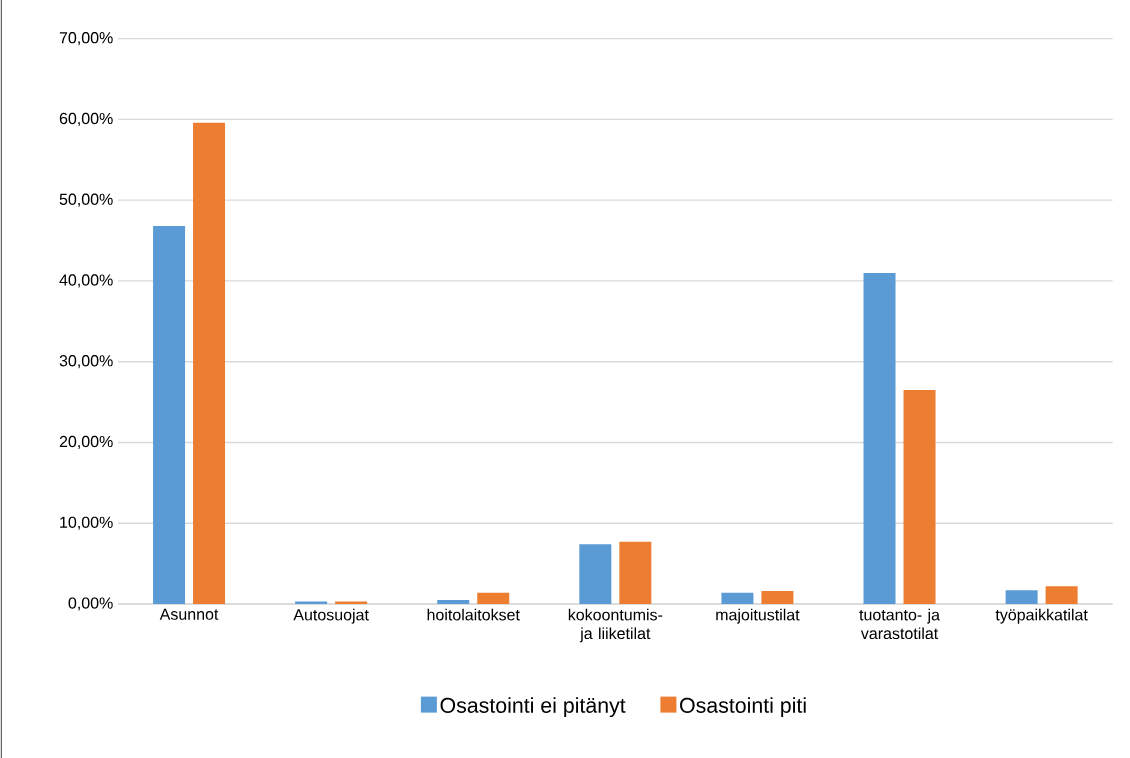  I want to click on legend-label: Osastointi piti, so click(743, 707).